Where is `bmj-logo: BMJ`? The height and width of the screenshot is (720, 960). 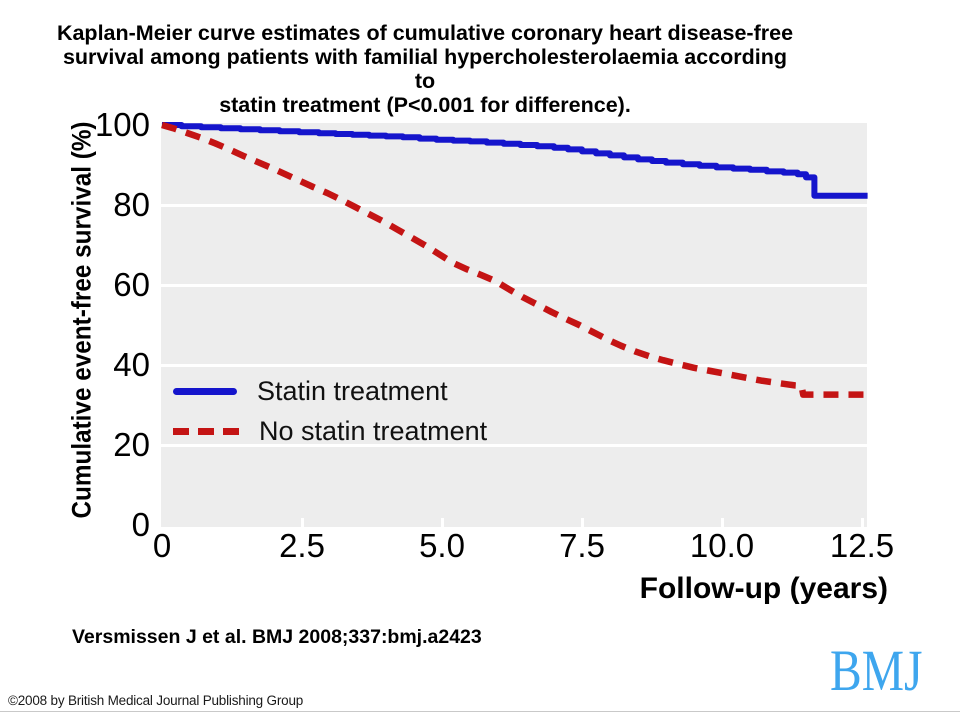 bmj-logo: BMJ is located at coordinates (876, 670).